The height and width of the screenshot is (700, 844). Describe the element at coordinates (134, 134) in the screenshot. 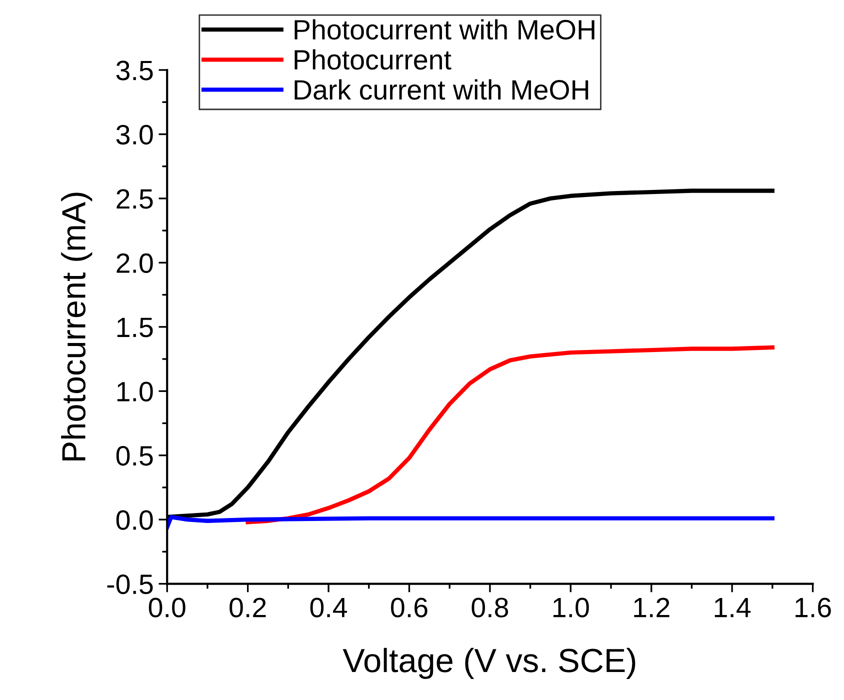

I see `y-tick-label: 3.0` at that location.